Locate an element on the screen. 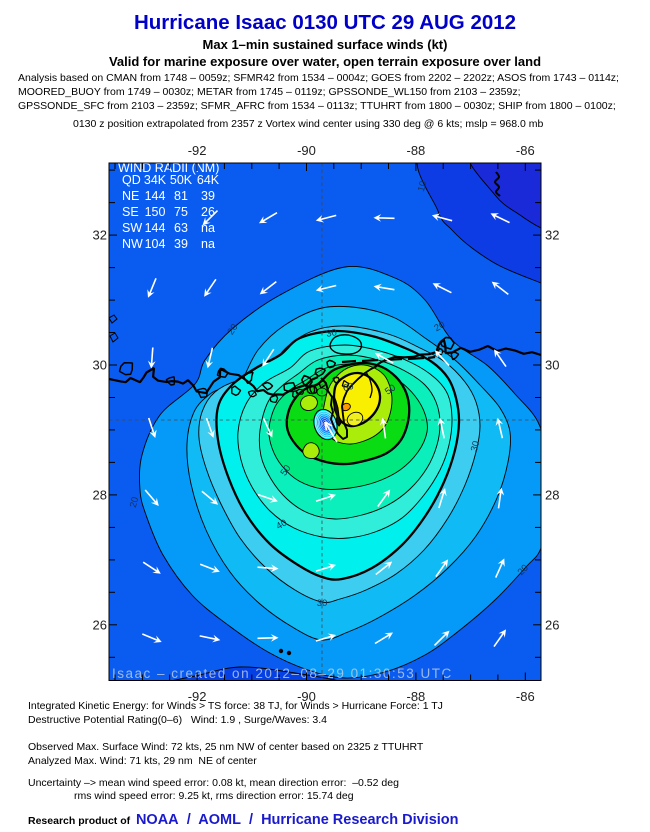  svg-text: 64K is located at coordinates (208, 180).